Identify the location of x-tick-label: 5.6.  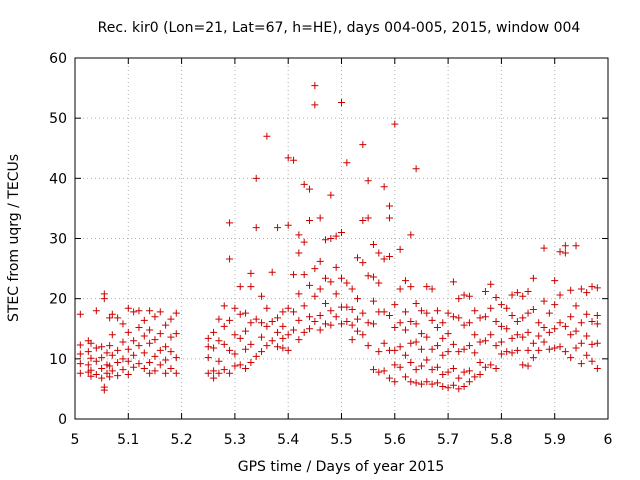
(395, 440).